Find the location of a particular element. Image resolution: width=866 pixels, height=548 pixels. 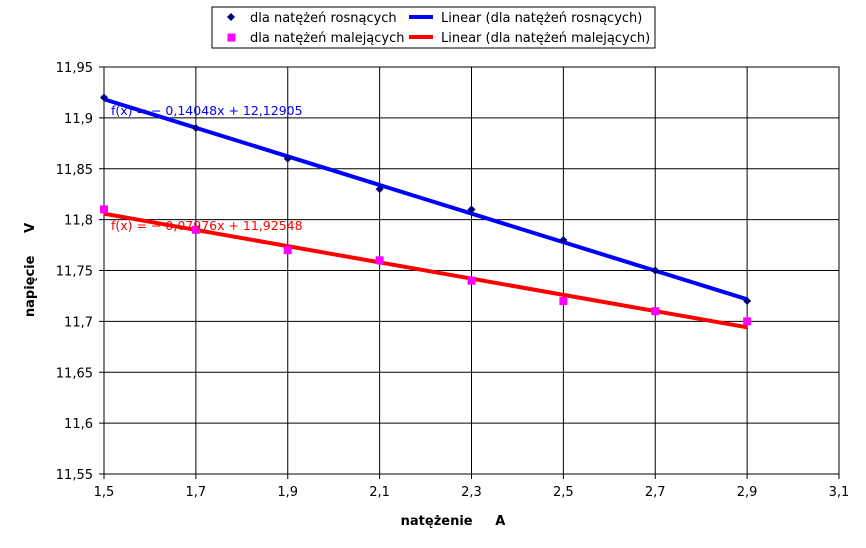

x-axis-ticks: 1,5 1,7 1,9 2,1 2,3 2,5 2,7 2,9 3,1 is located at coordinates (472, 487).